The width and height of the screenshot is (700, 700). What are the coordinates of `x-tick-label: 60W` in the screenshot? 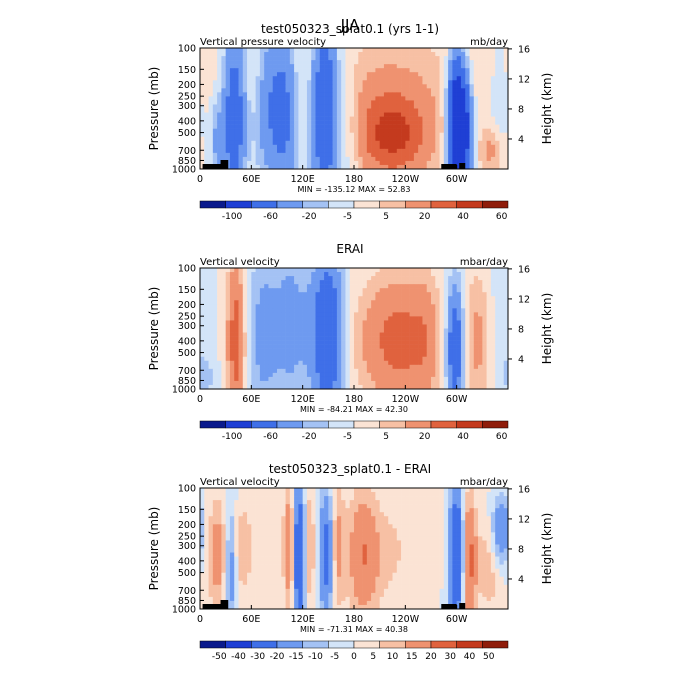 It's located at (457, 179).